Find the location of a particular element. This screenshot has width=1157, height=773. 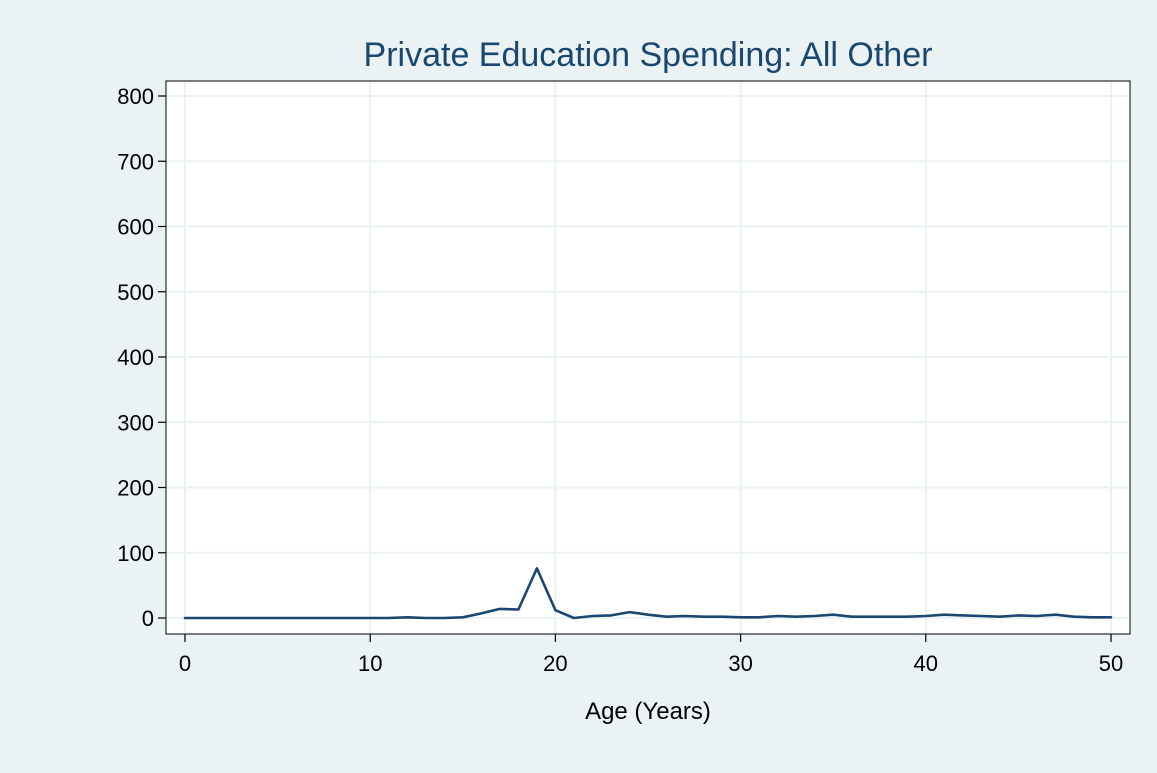

y-tick-label: 300 is located at coordinates (135, 422).